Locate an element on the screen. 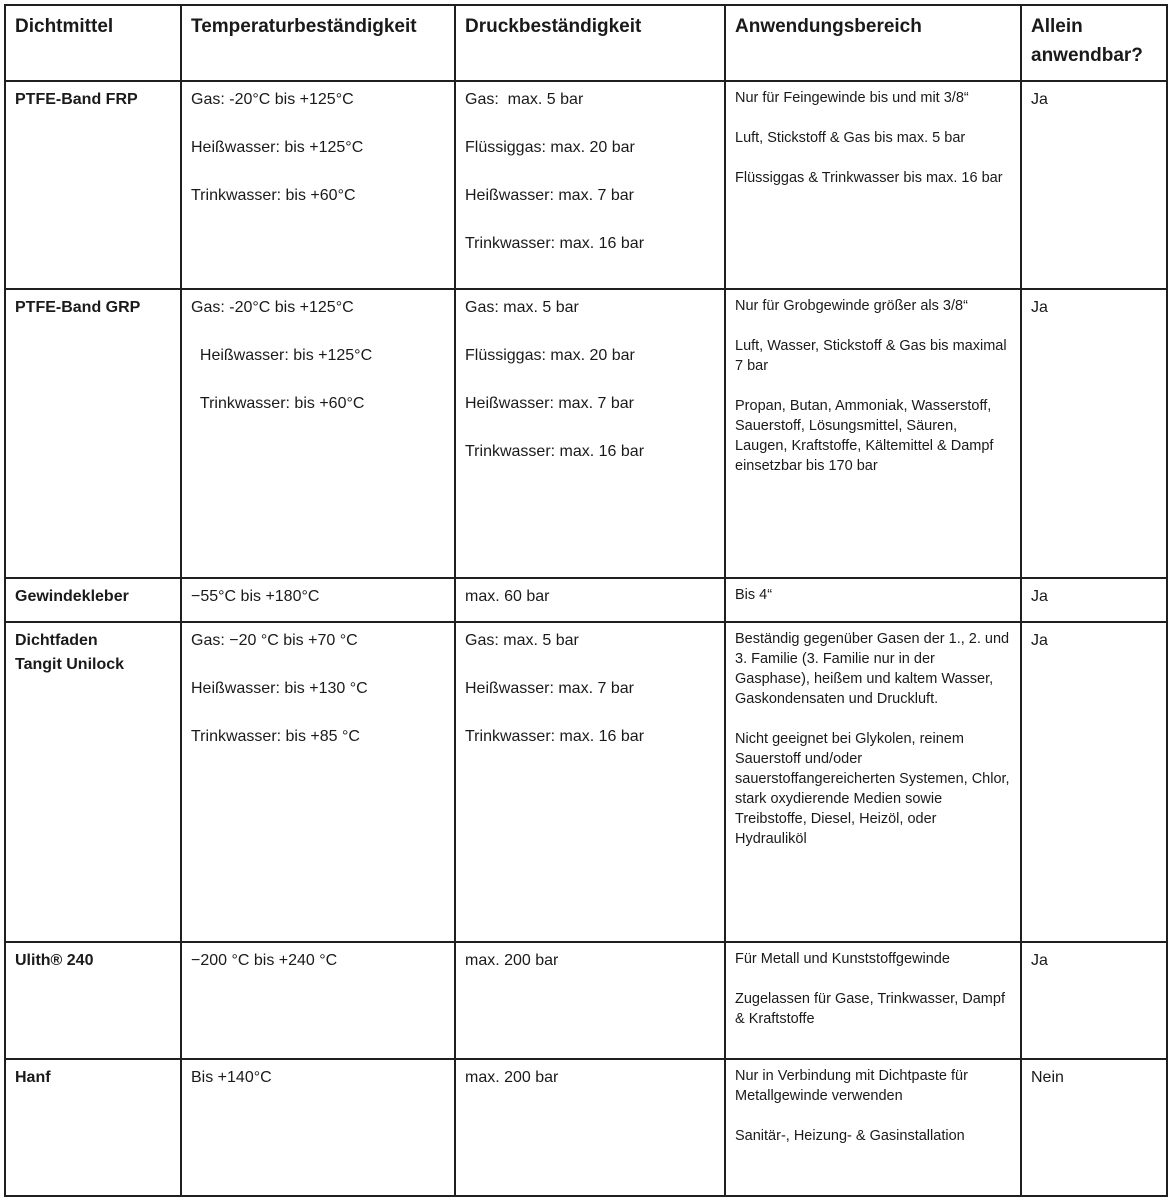 This screenshot has width=1170, height=1201. cell-anwendung: Bis 4“ is located at coordinates (873, 600).